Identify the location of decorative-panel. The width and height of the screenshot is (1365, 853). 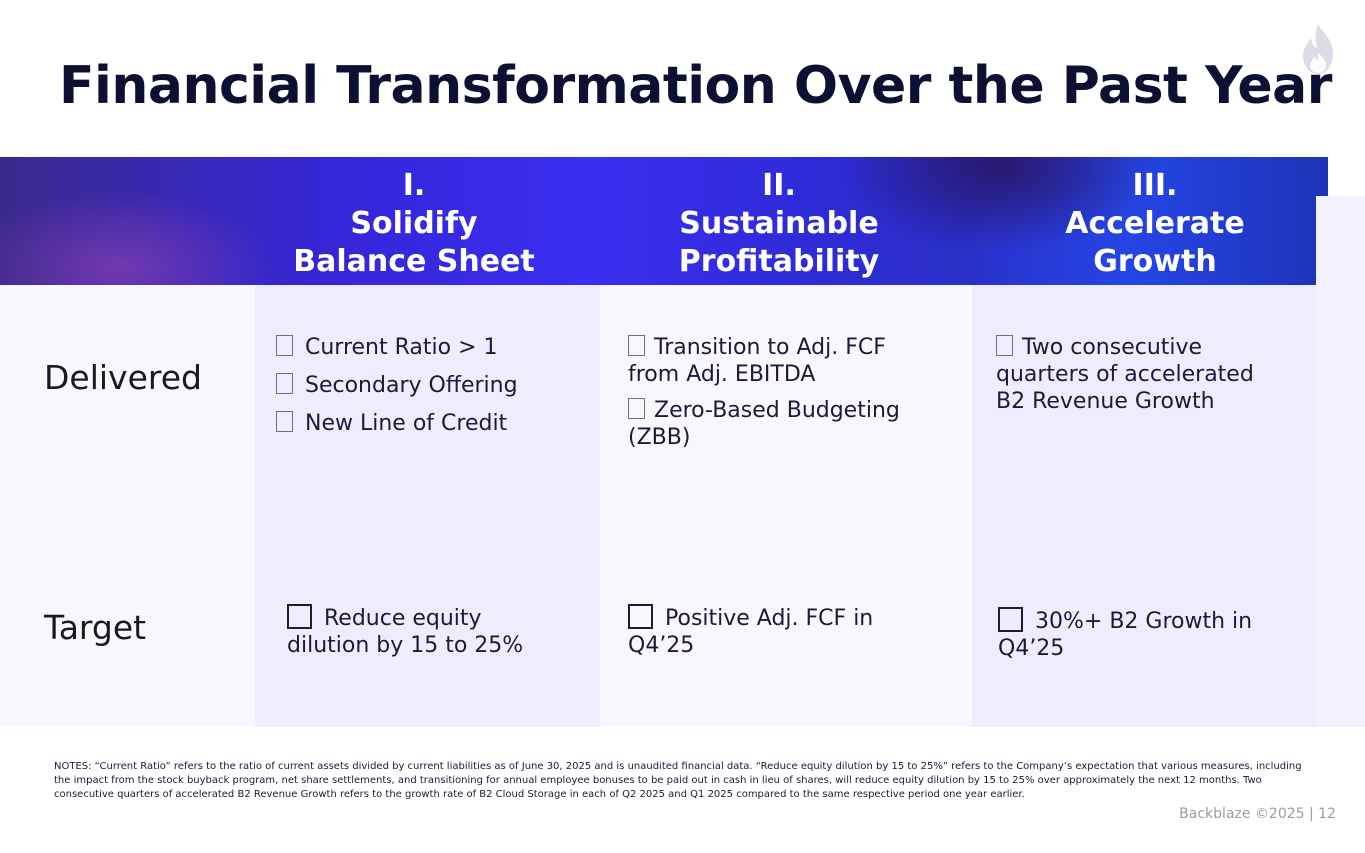
(1340, 461).